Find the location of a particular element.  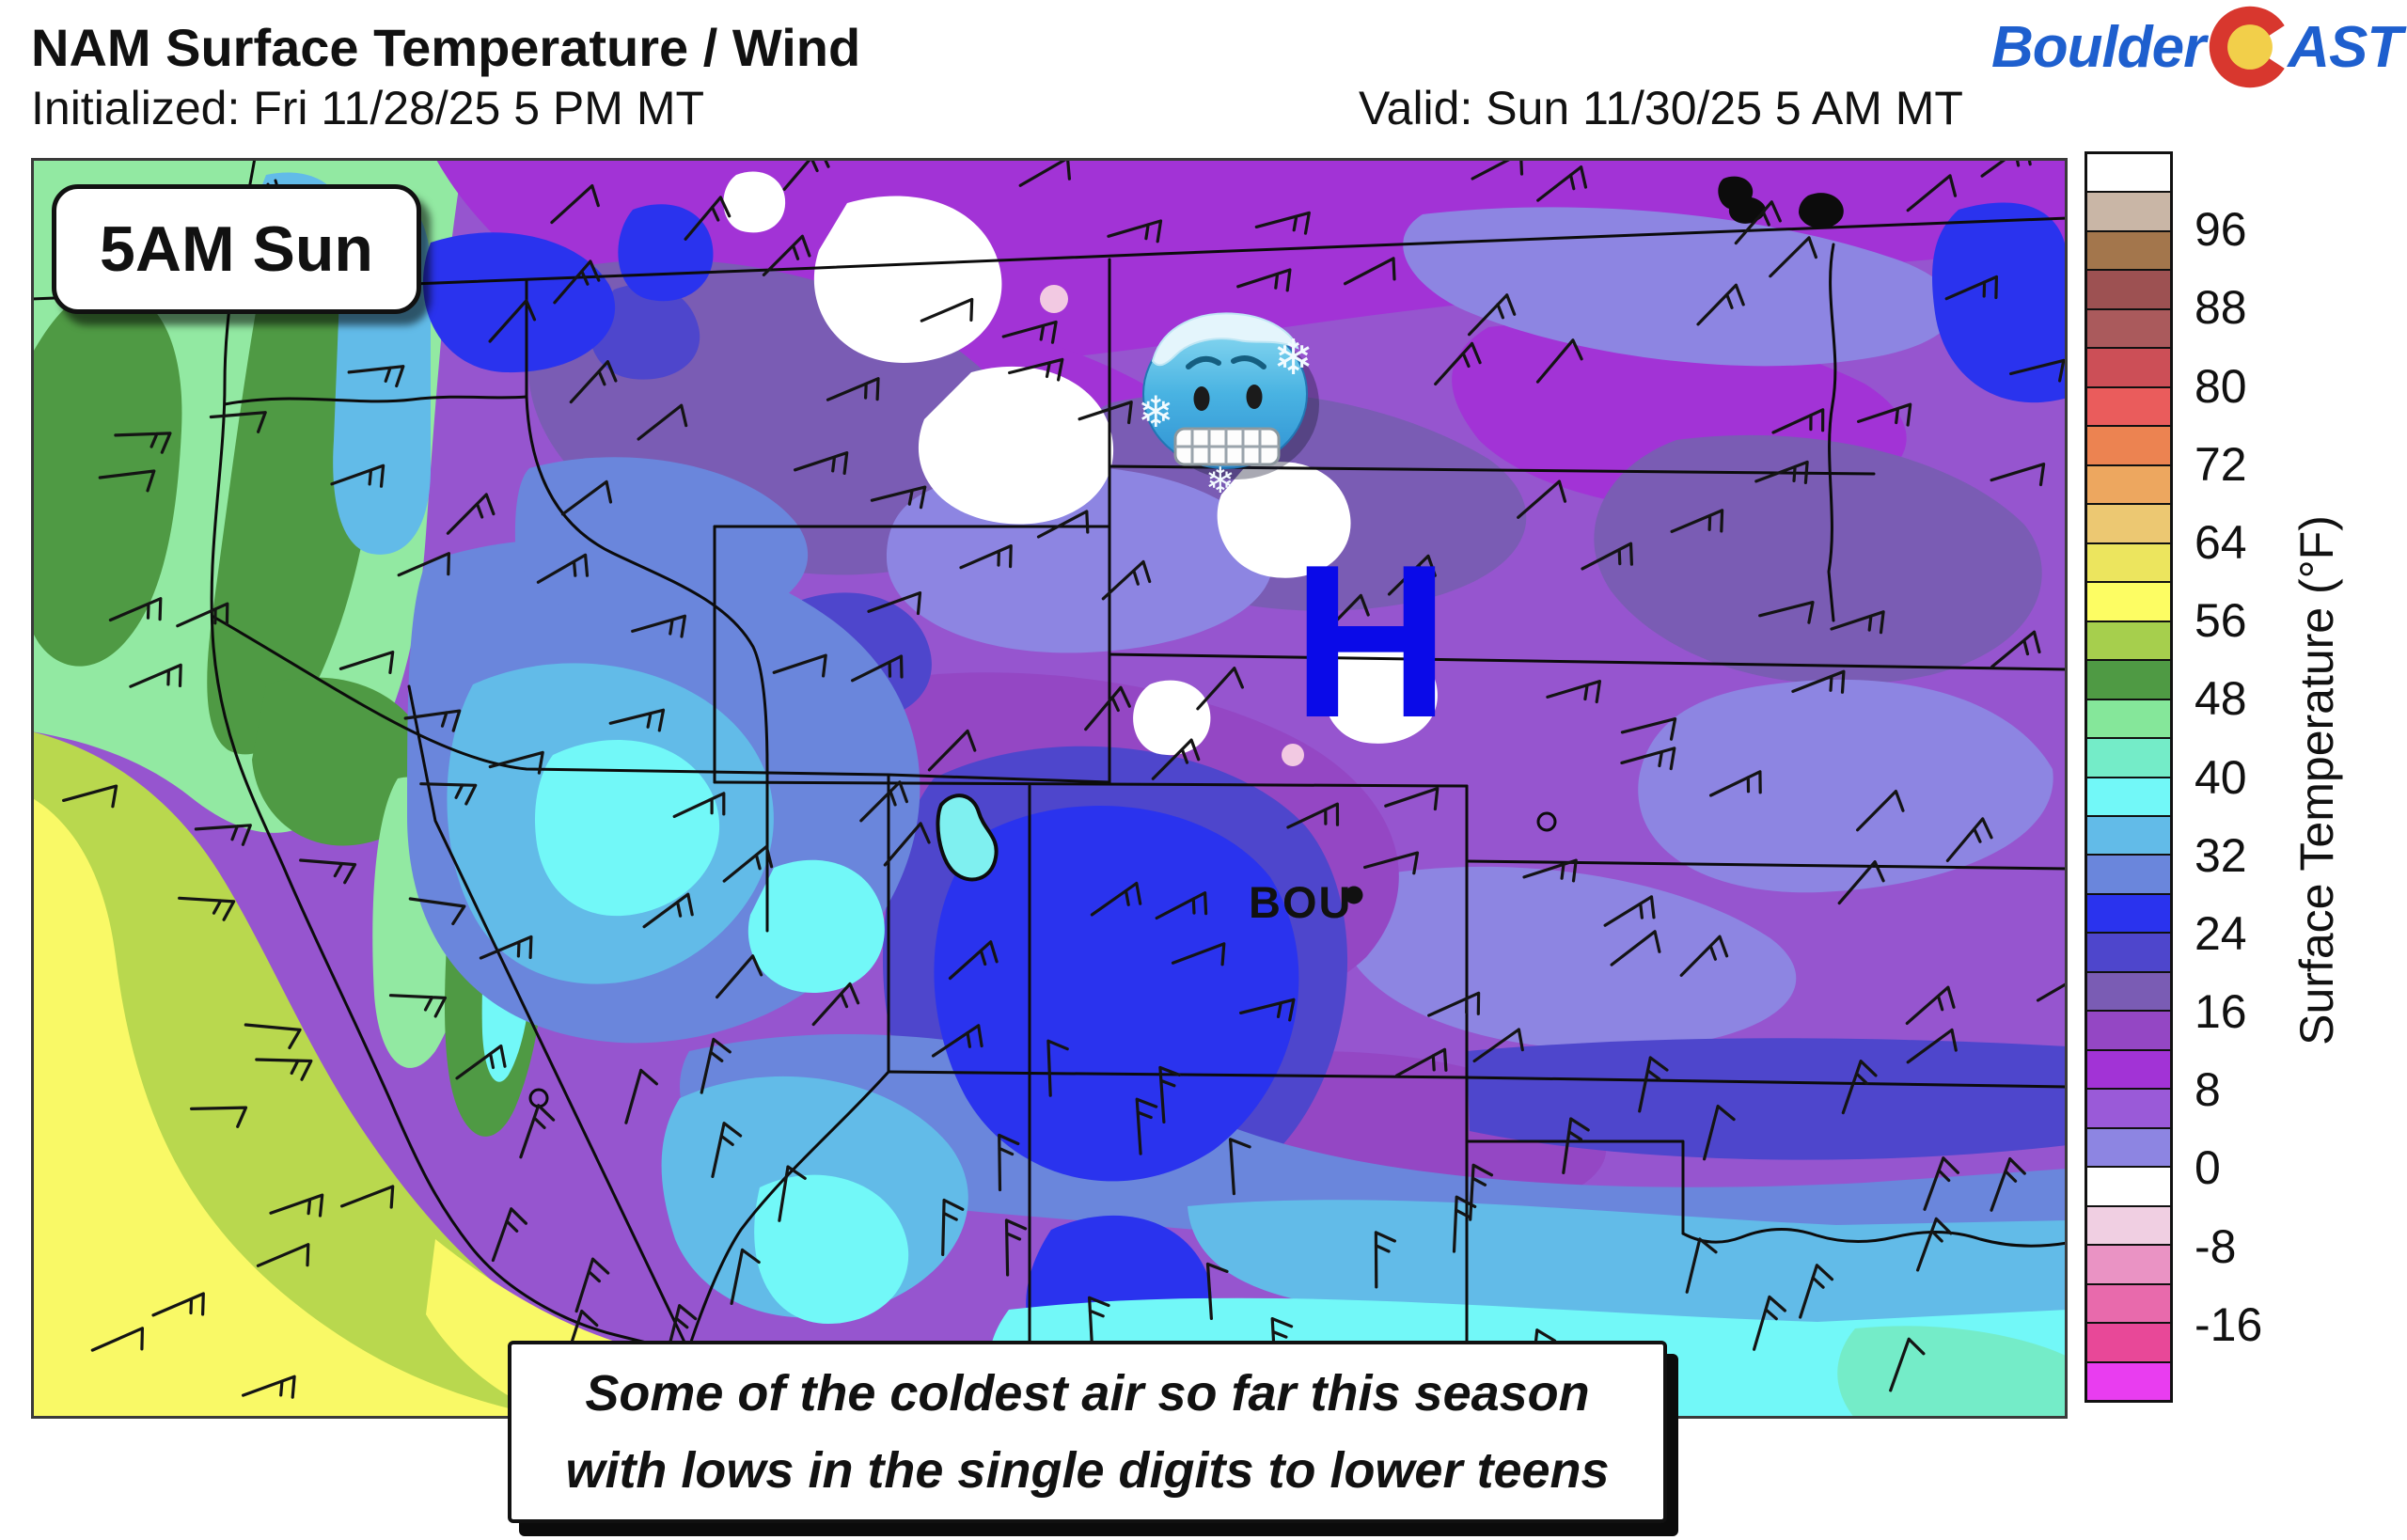

colorbar-tick-label: 40 is located at coordinates (2221, 777).